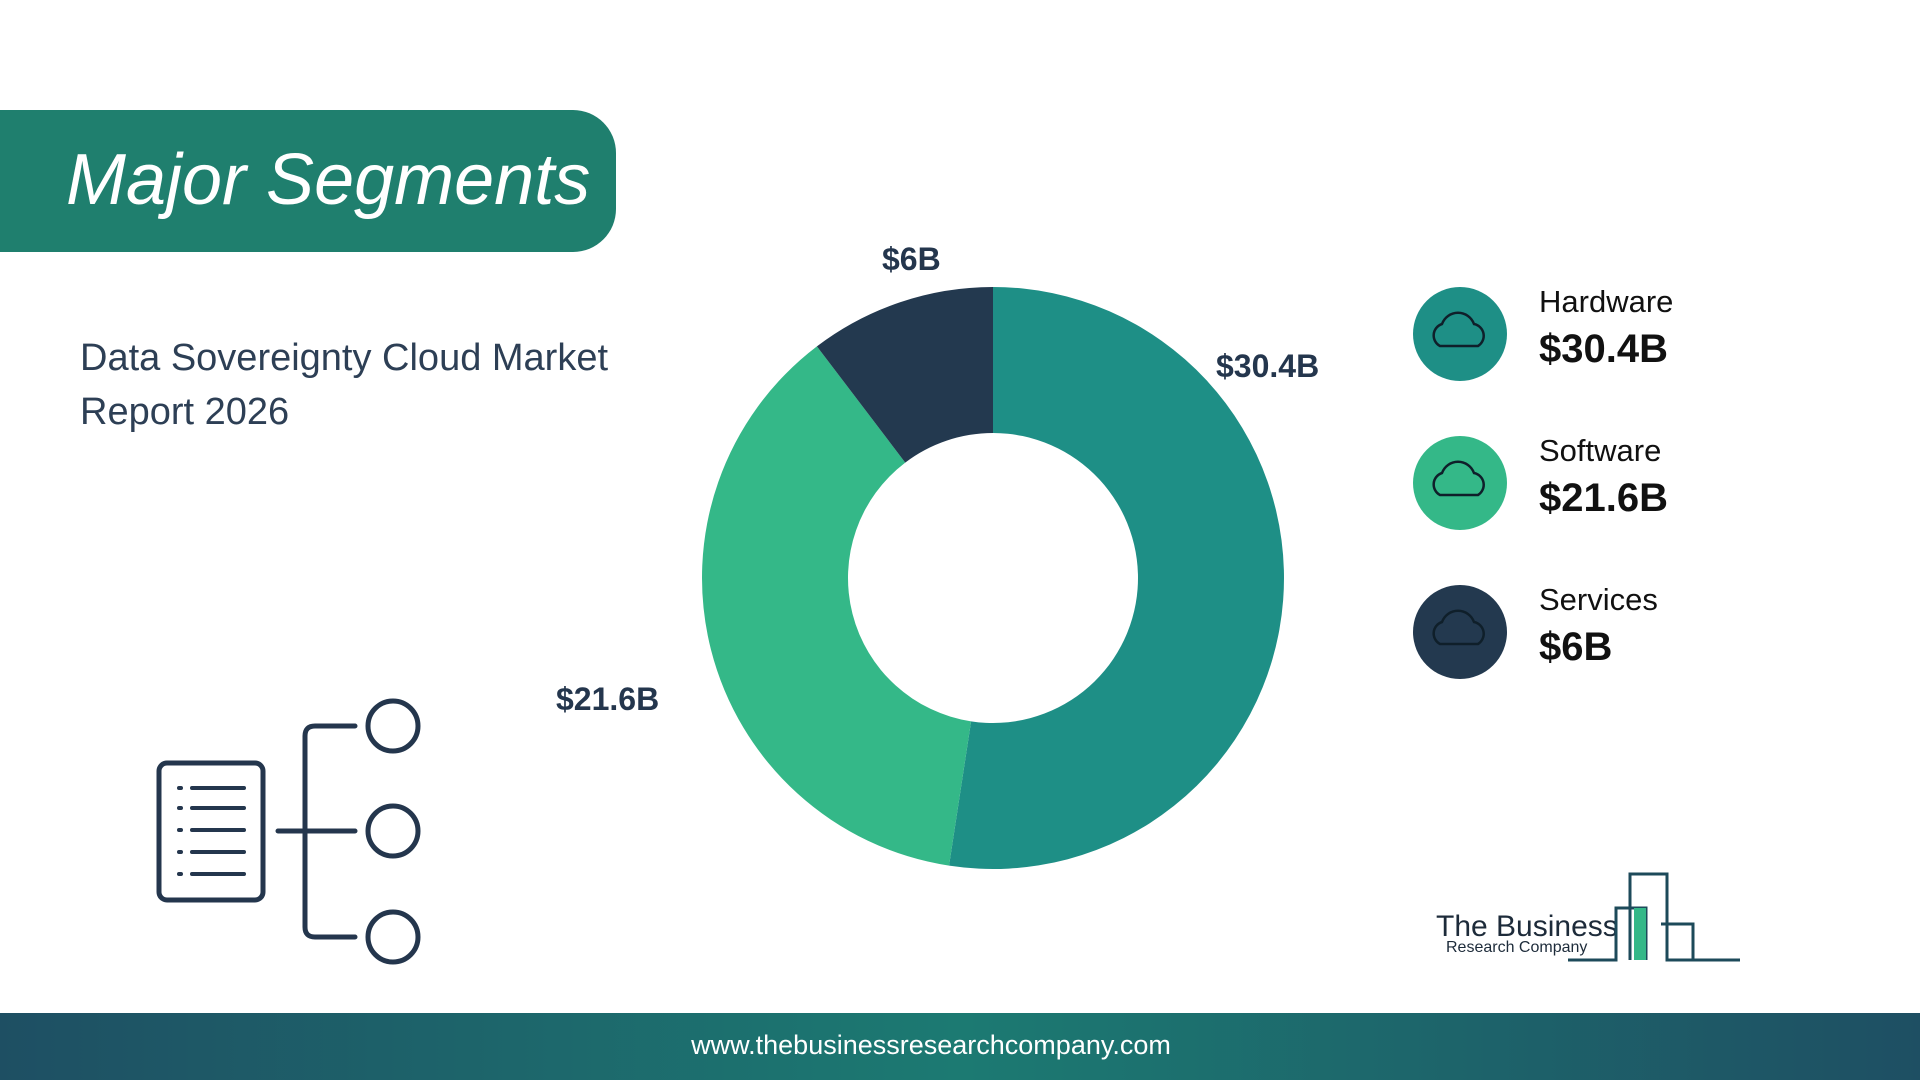 The image size is (1920, 1080). I want to click on data-label: $6B, so click(911, 259).